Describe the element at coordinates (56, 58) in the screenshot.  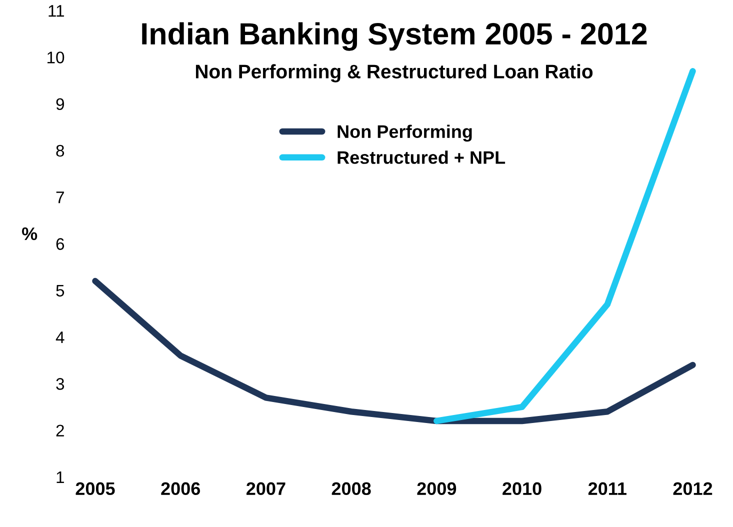
I see `y-tick-label: 10` at that location.